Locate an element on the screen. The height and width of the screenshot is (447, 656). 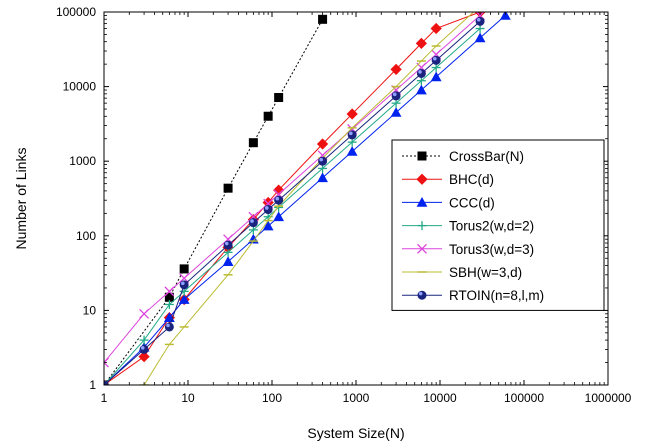
legend-label: RTOIN(n=8,l,m) is located at coordinates (496, 295).